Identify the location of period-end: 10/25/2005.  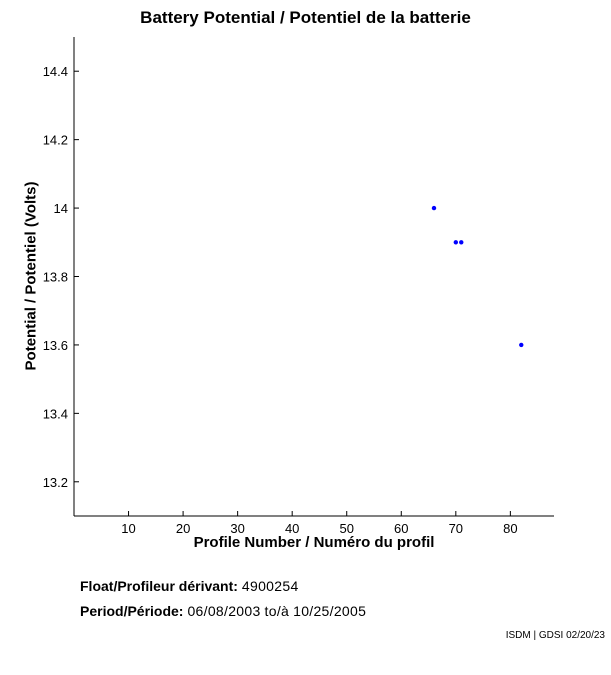
(330, 611).